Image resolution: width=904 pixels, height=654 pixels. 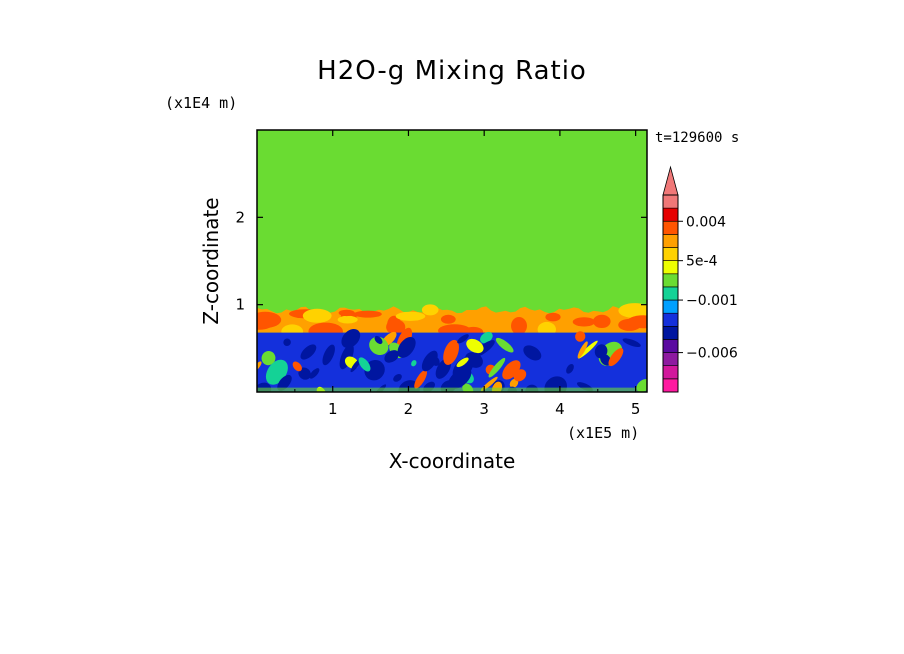 I want to click on x-axis-unit: (x1E5 m), so click(x=603, y=433).